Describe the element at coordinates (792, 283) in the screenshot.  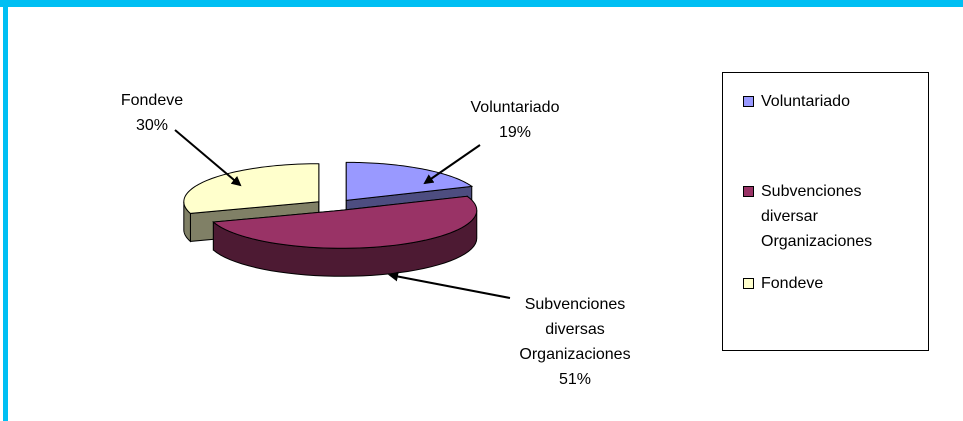
I see `legend-label: Fondeve` at that location.